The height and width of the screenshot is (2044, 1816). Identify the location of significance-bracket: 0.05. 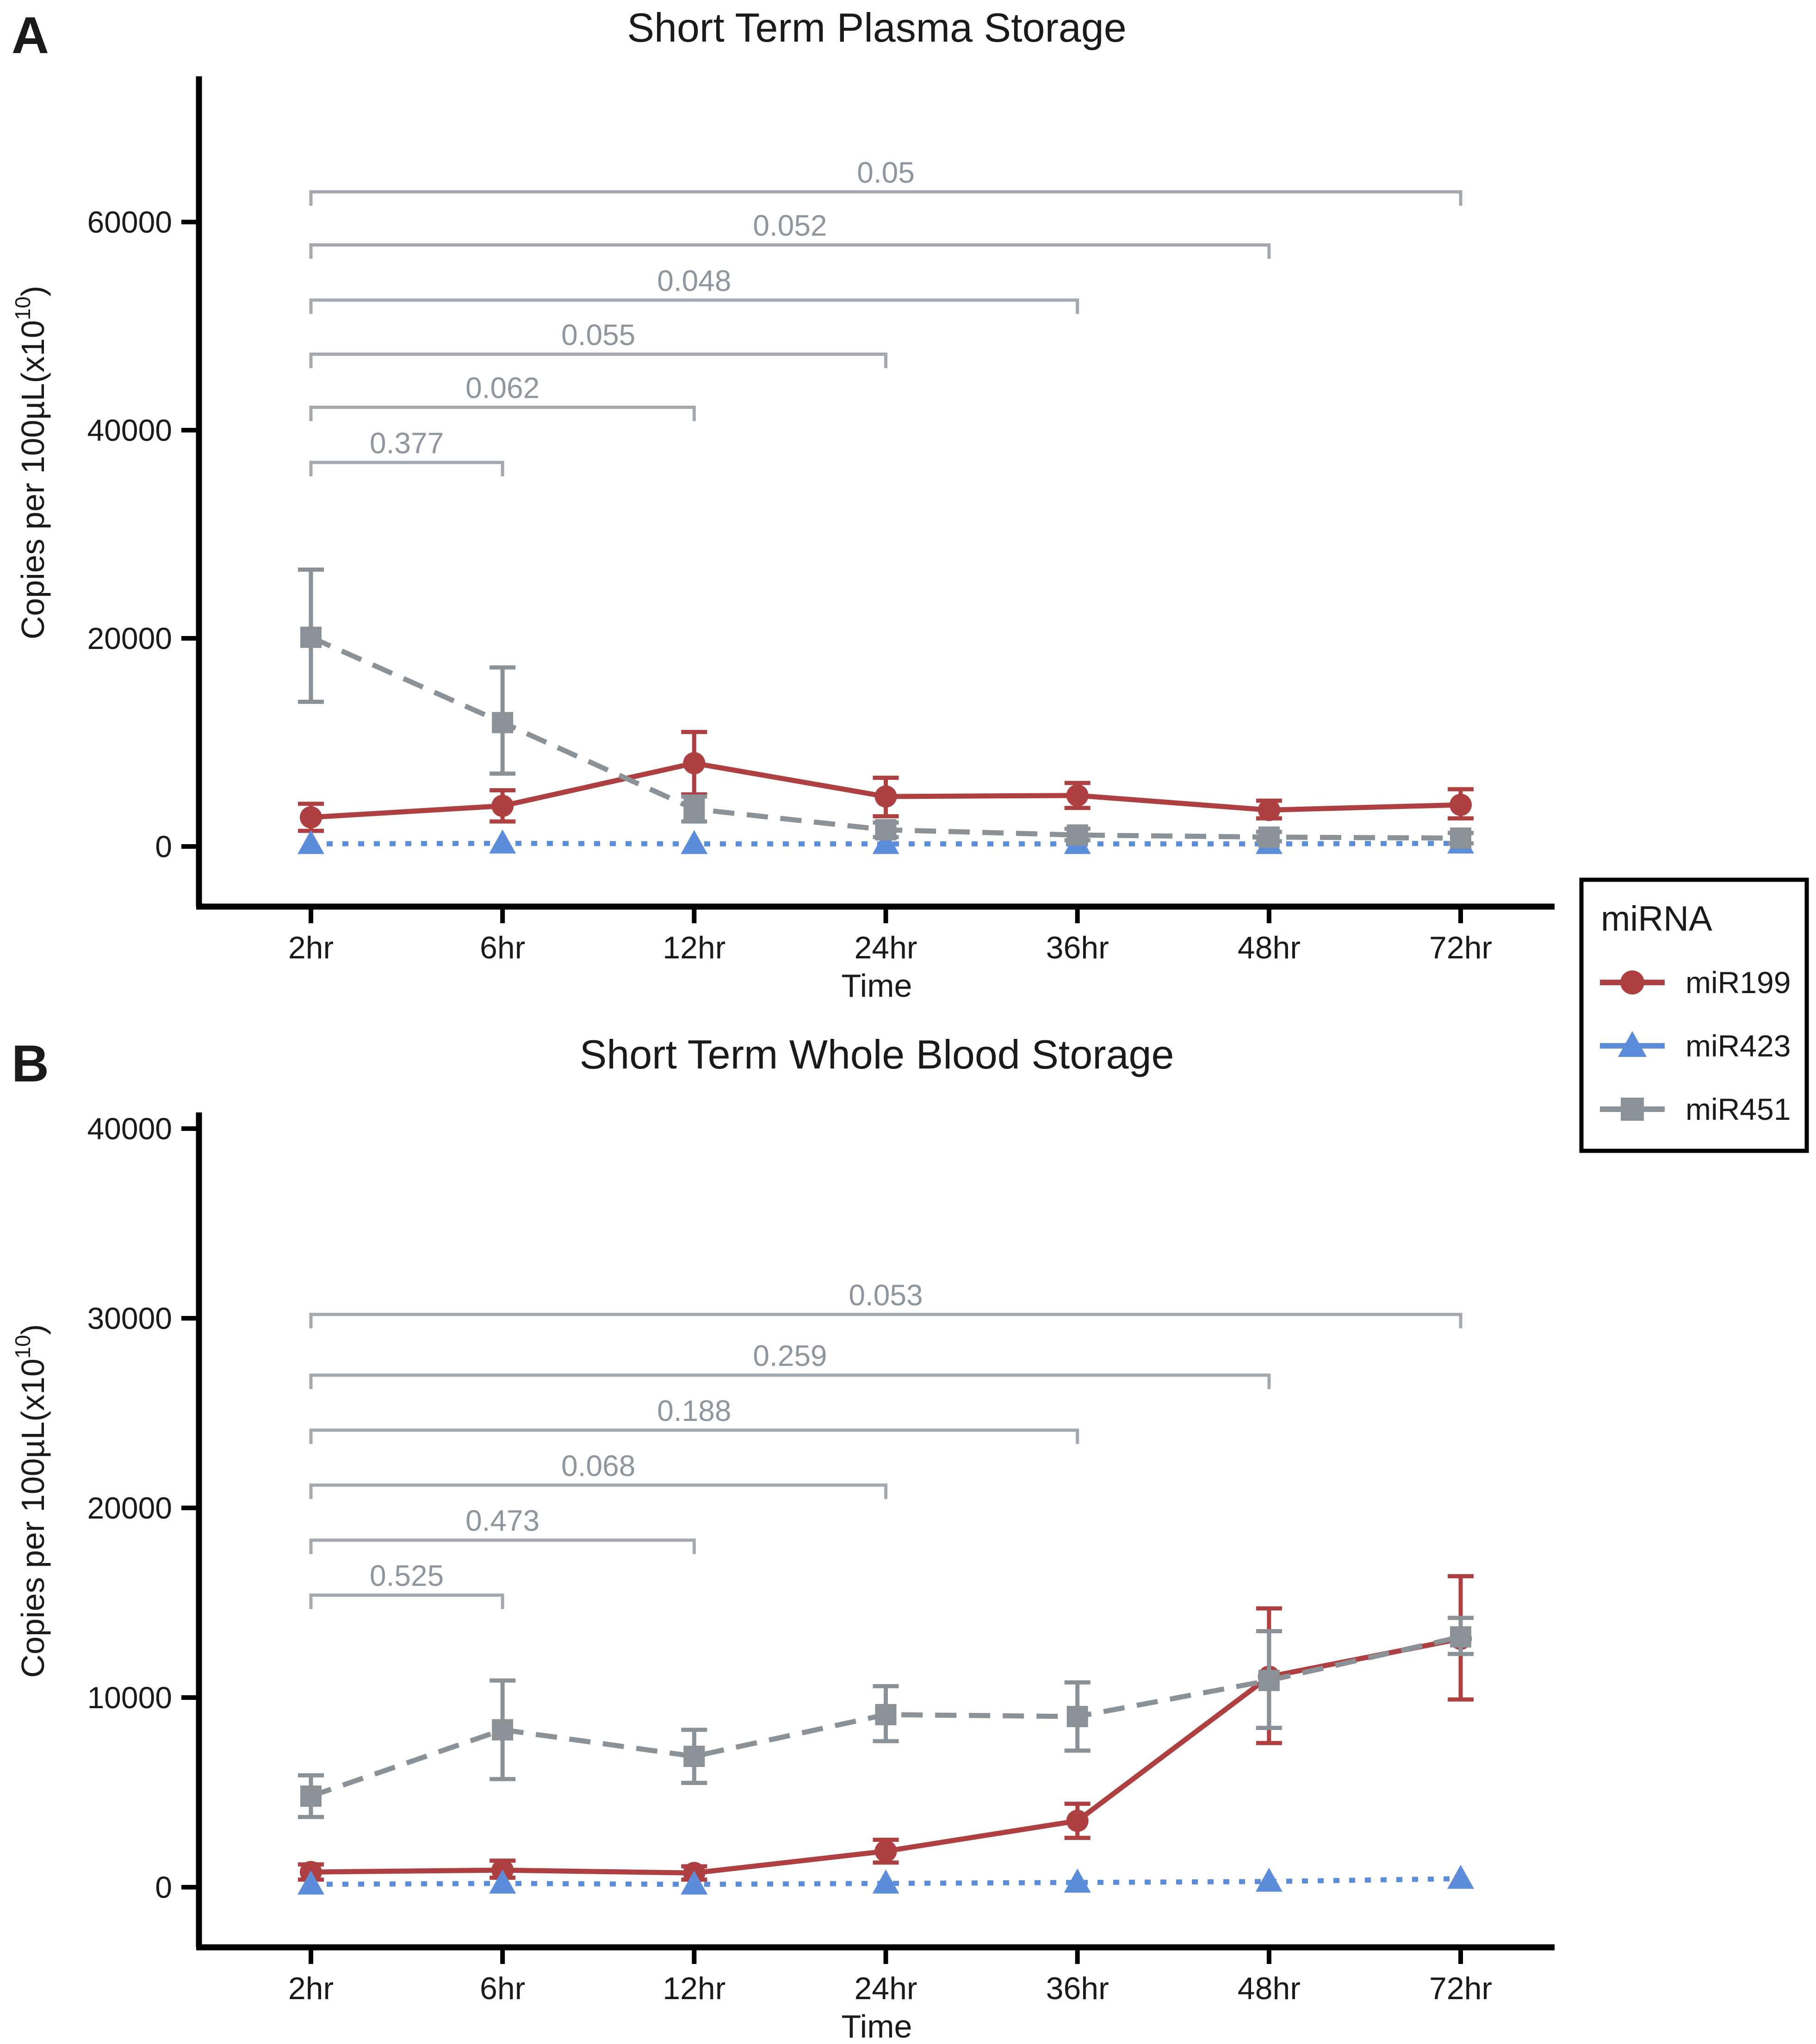
(886, 181).